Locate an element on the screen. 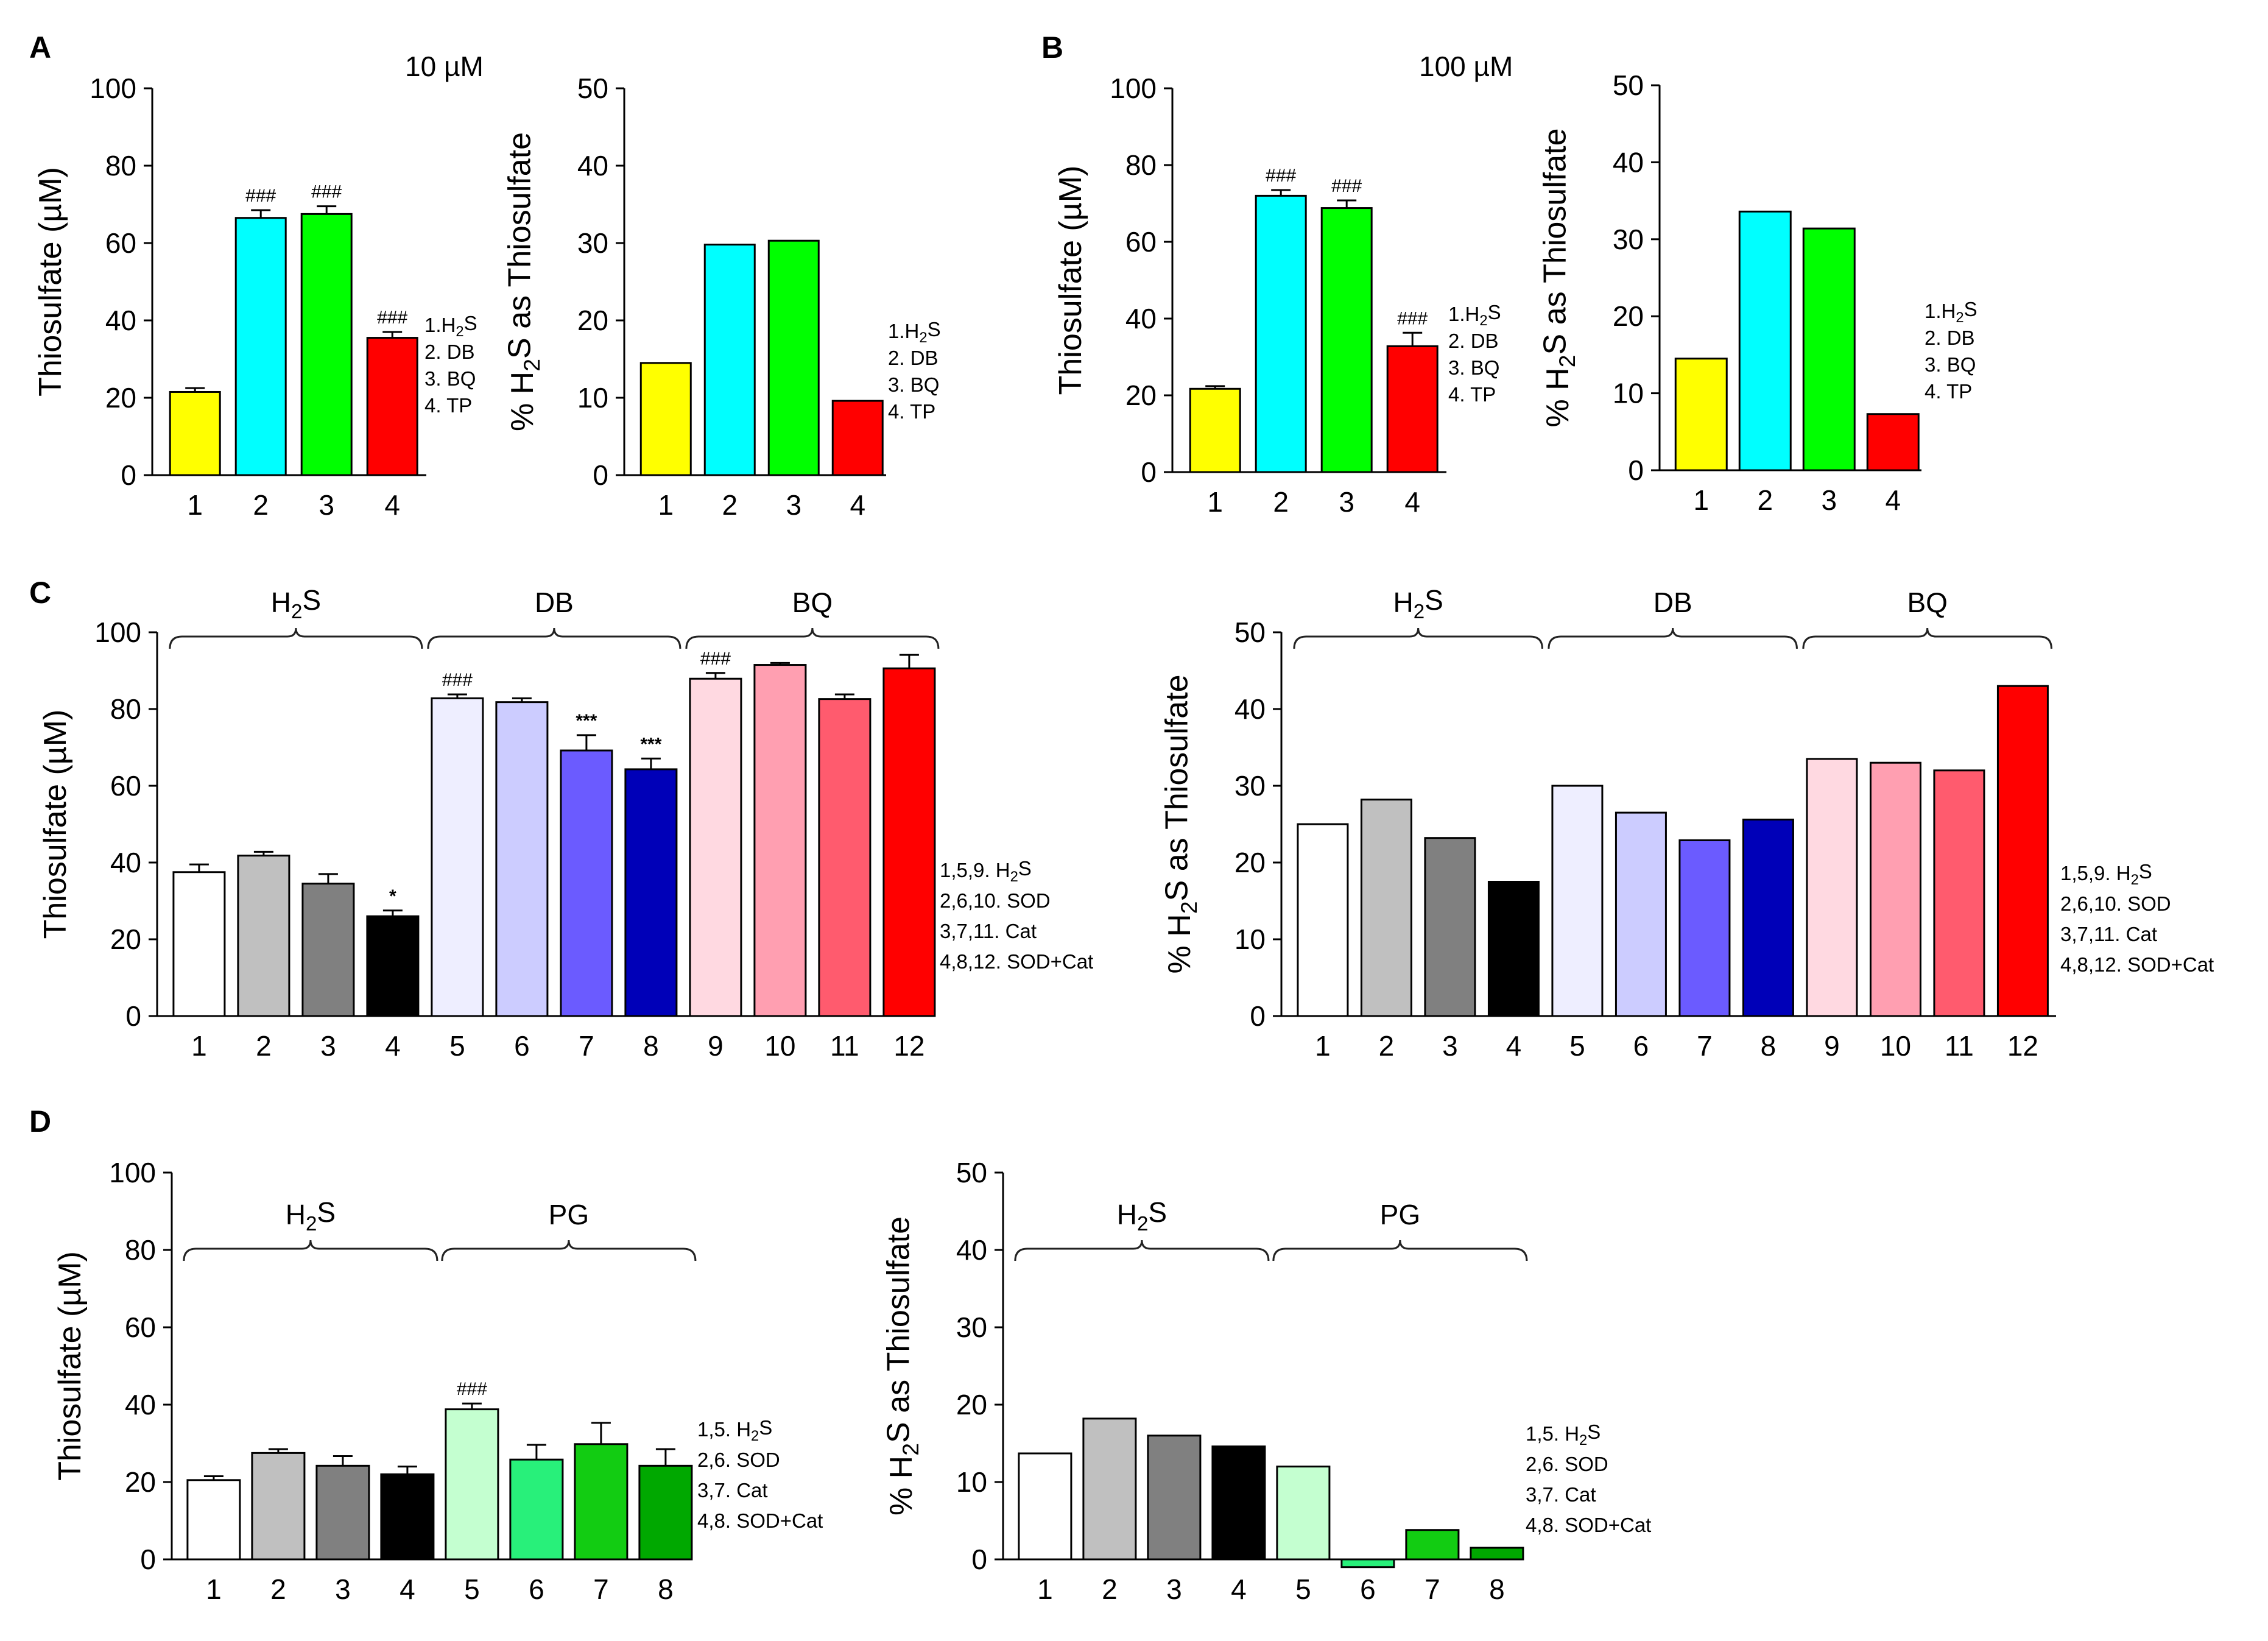  panel-letter-b: B is located at coordinates (1052, 47).